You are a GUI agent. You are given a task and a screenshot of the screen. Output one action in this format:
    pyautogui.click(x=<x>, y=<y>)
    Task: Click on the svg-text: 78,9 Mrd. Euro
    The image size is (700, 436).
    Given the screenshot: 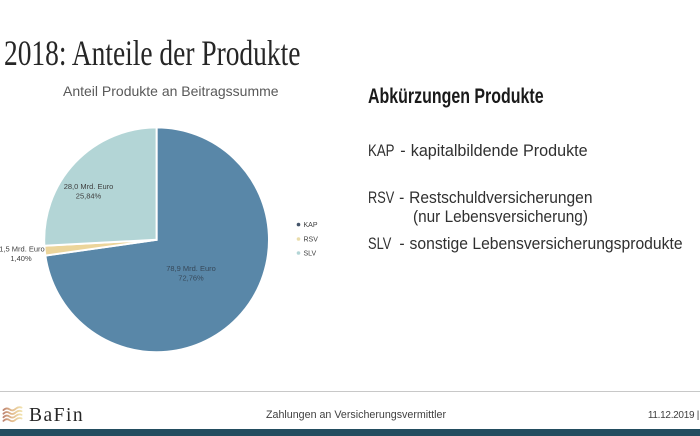 What is the action you would take?
    pyautogui.click(x=191, y=268)
    